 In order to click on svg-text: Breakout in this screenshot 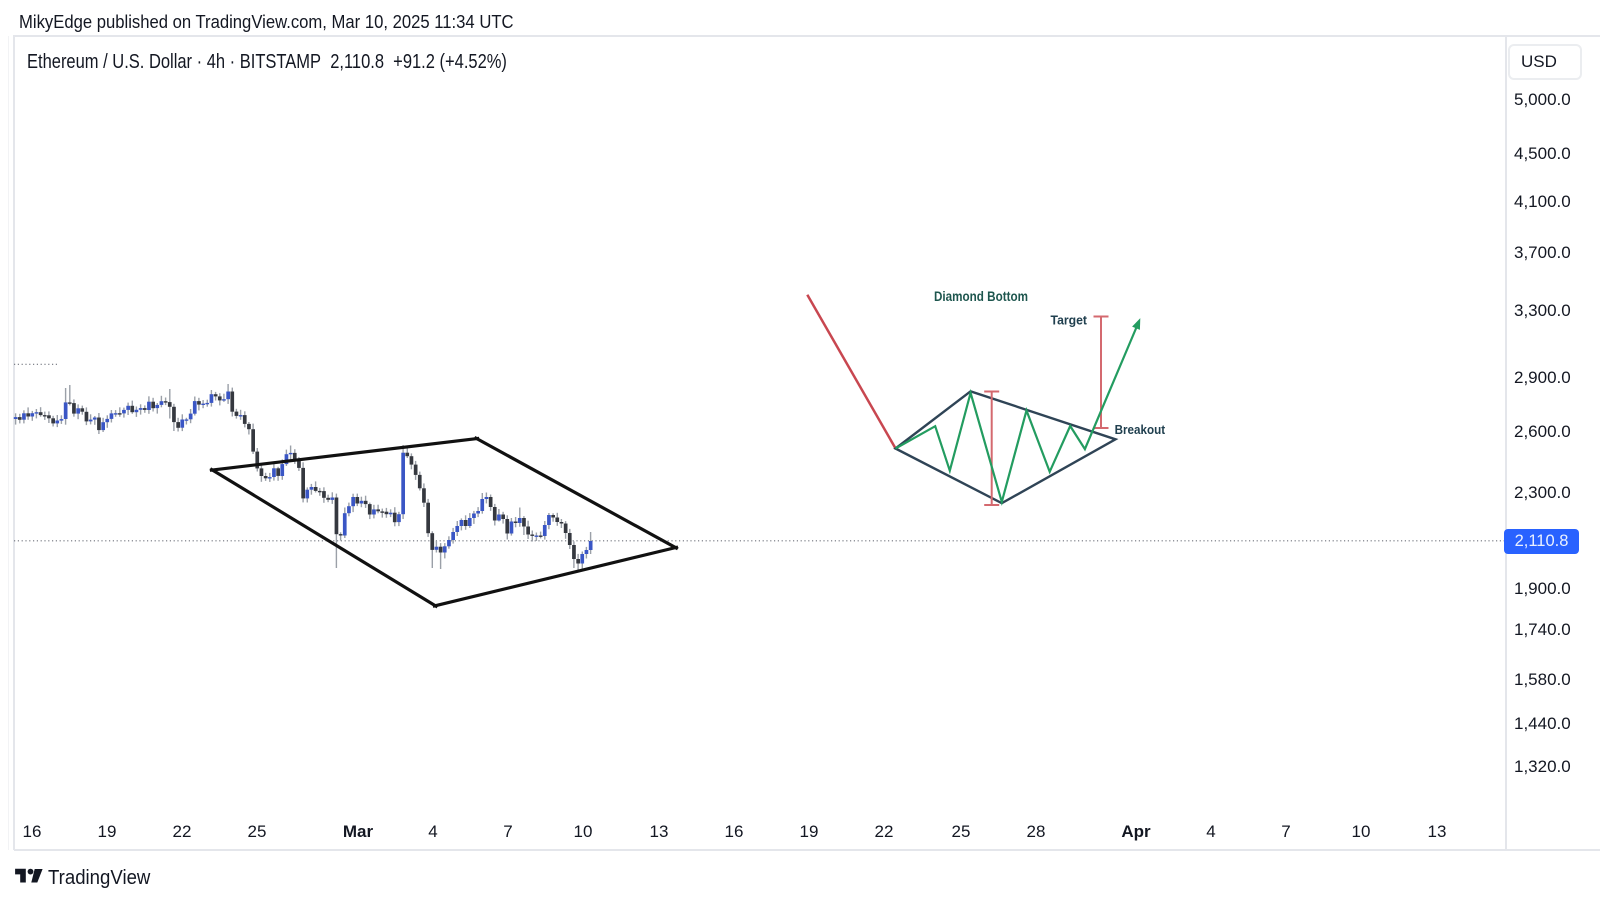, I will do `click(1140, 430)`.